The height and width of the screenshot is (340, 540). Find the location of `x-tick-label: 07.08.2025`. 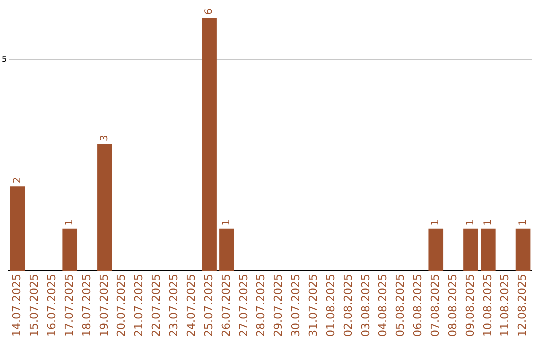

x-tick-label: 07.08.2025 is located at coordinates (435, 306).